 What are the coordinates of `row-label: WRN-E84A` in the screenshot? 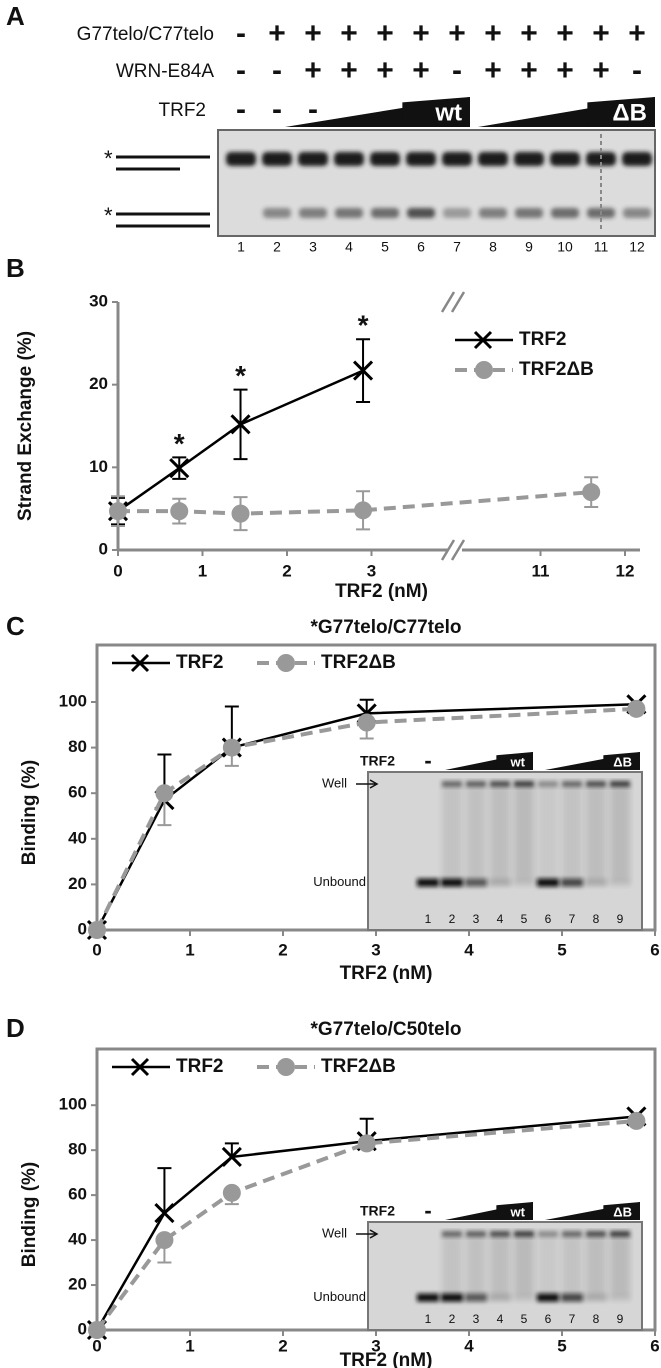 It's located at (165, 71).